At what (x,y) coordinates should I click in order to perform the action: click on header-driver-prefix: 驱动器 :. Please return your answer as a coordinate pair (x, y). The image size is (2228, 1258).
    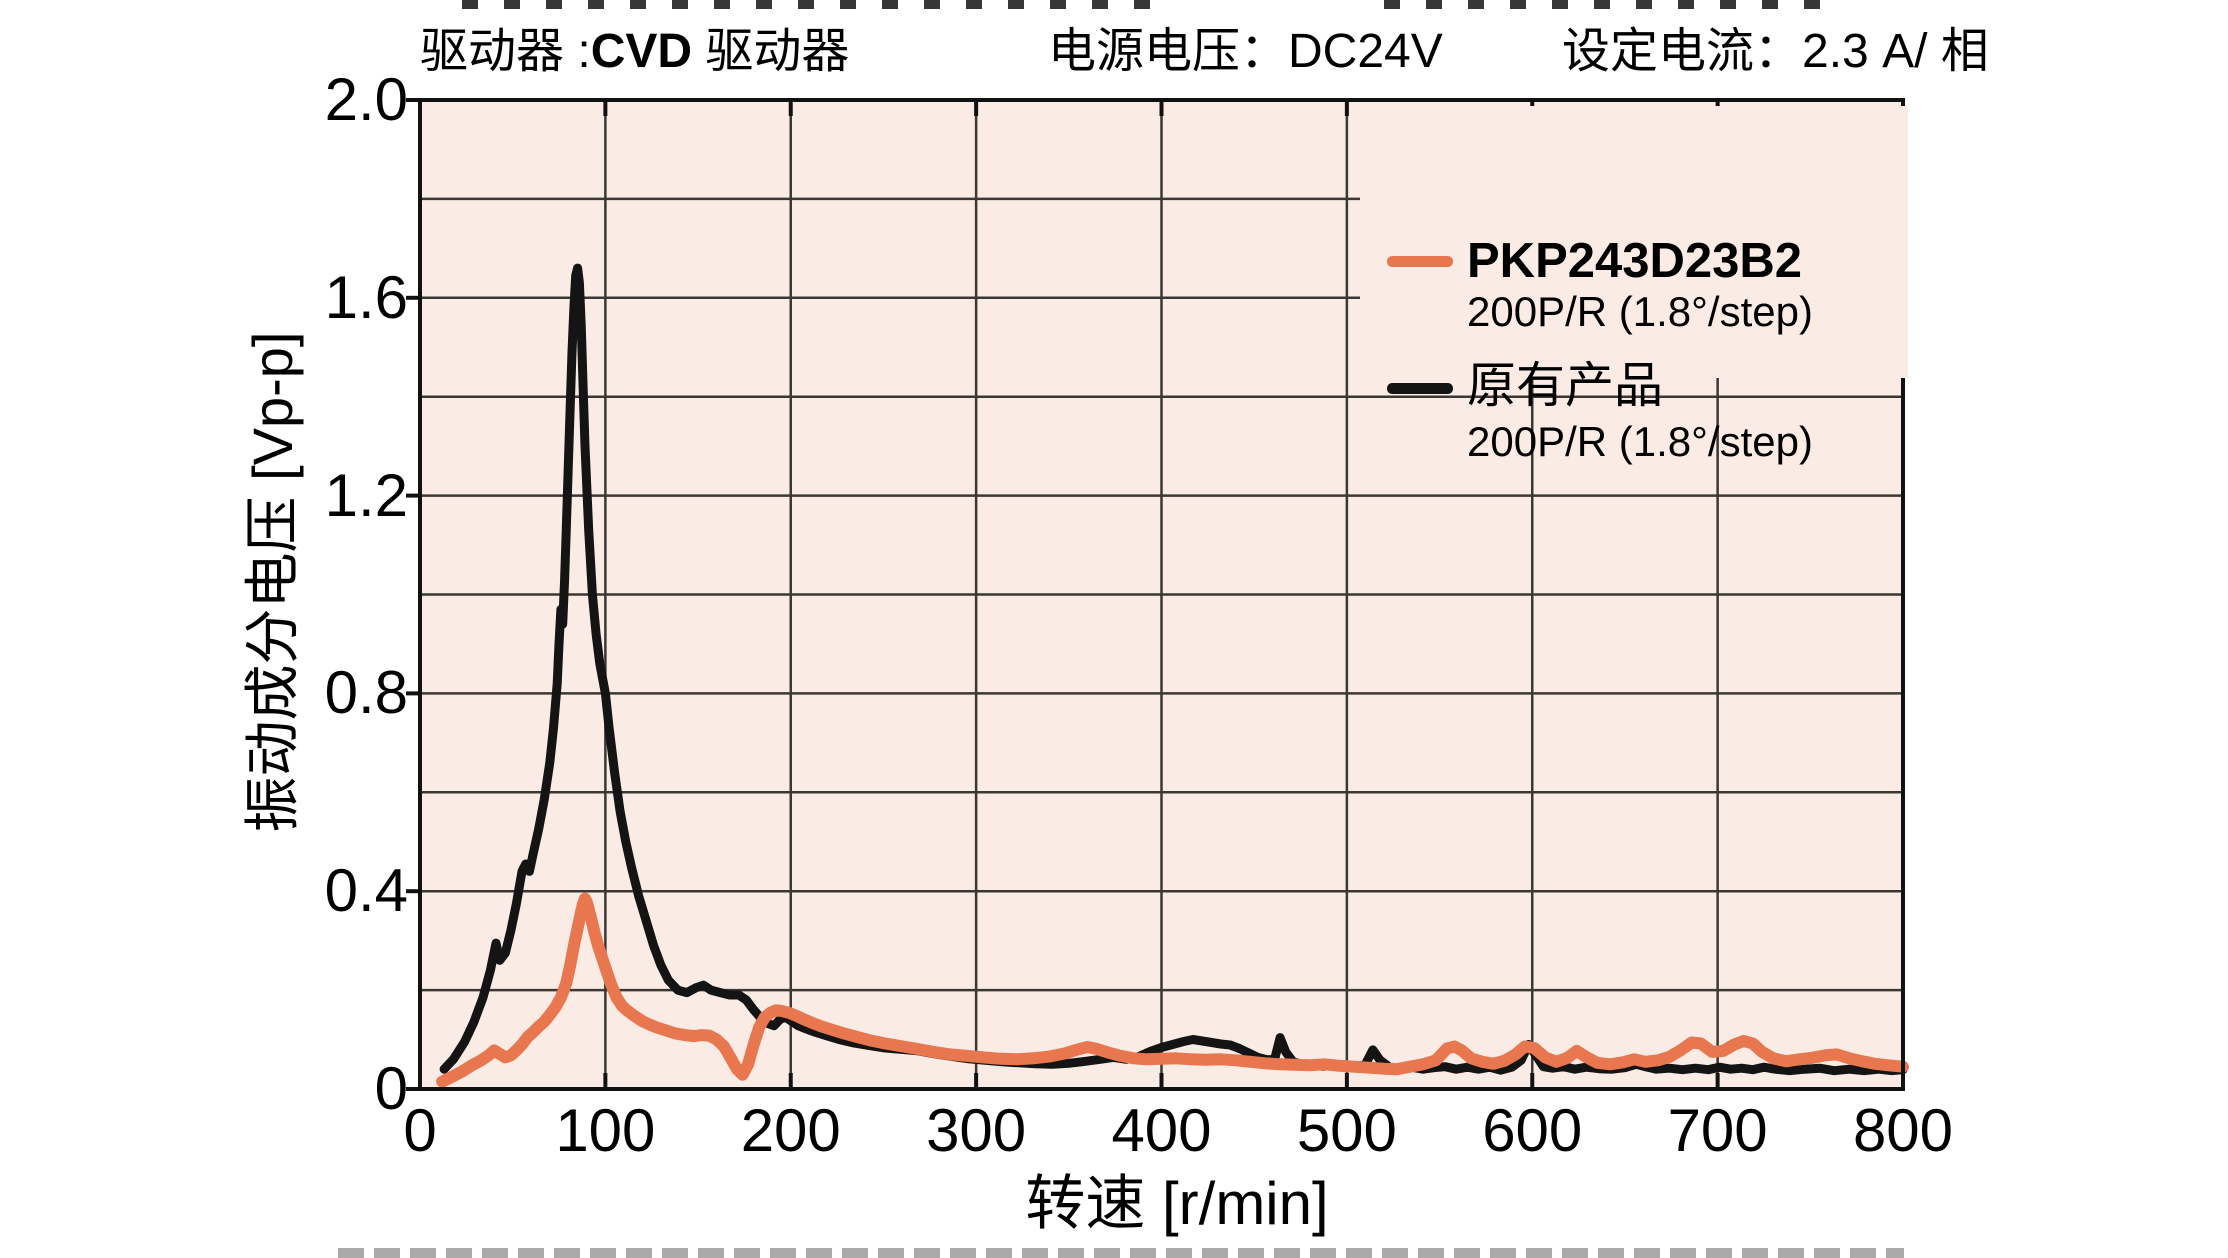
    Looking at the image, I should click on (505, 51).